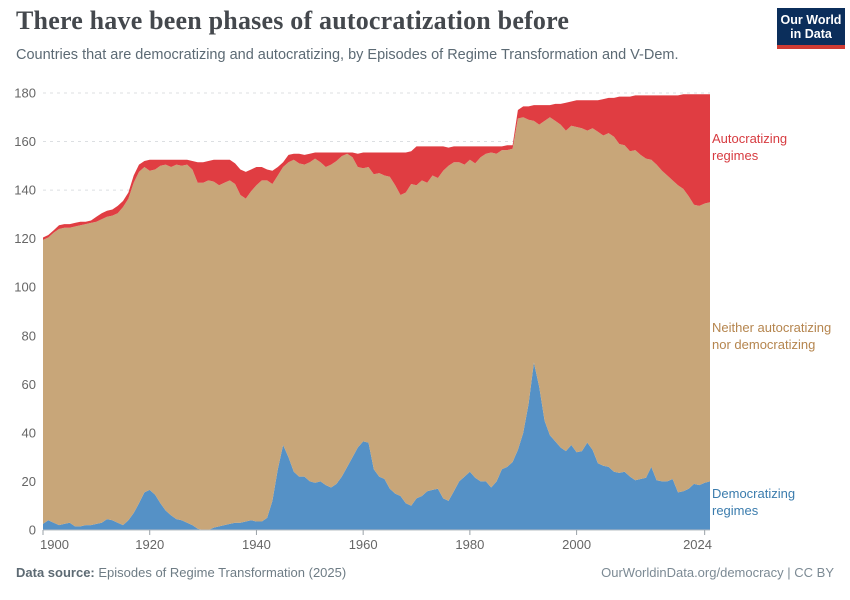  I want to click on data-source-value: Episodes of Regime Transformation (2025), so click(220, 572).